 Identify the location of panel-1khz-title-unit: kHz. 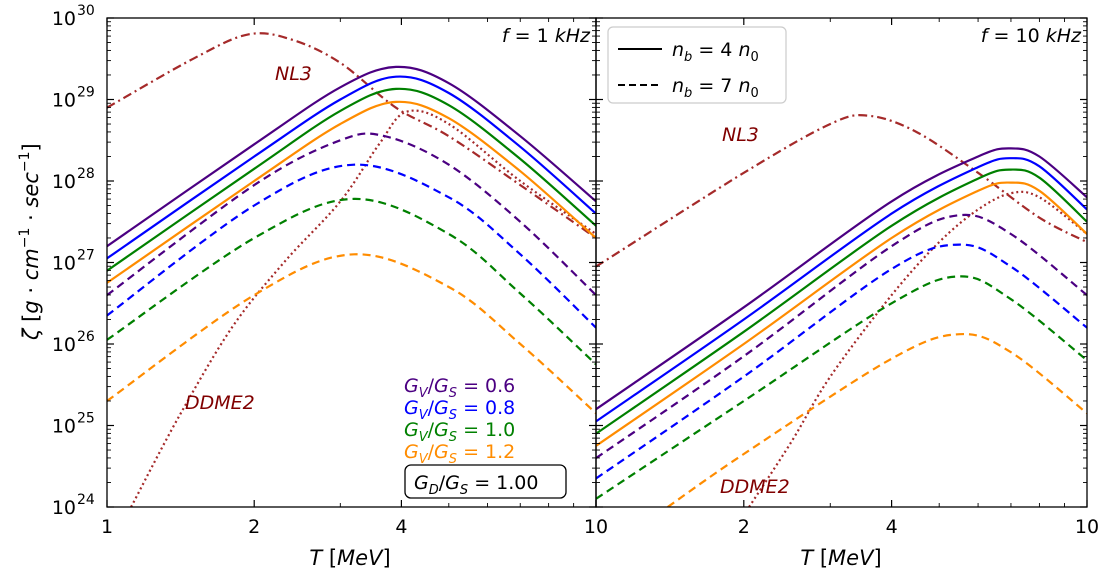
(573, 36).